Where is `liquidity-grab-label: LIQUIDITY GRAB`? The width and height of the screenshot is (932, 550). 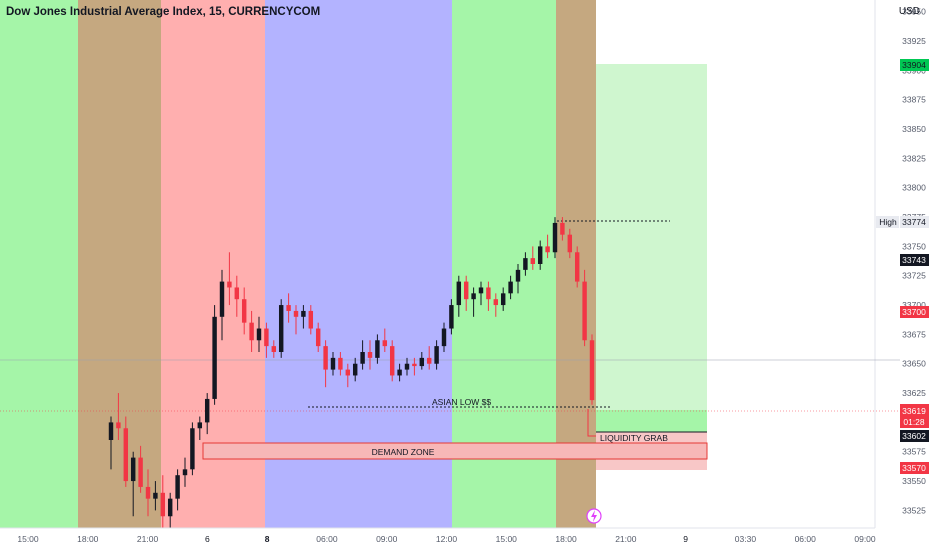
liquidity-grab-label: LIQUIDITY GRAB is located at coordinates (634, 438).